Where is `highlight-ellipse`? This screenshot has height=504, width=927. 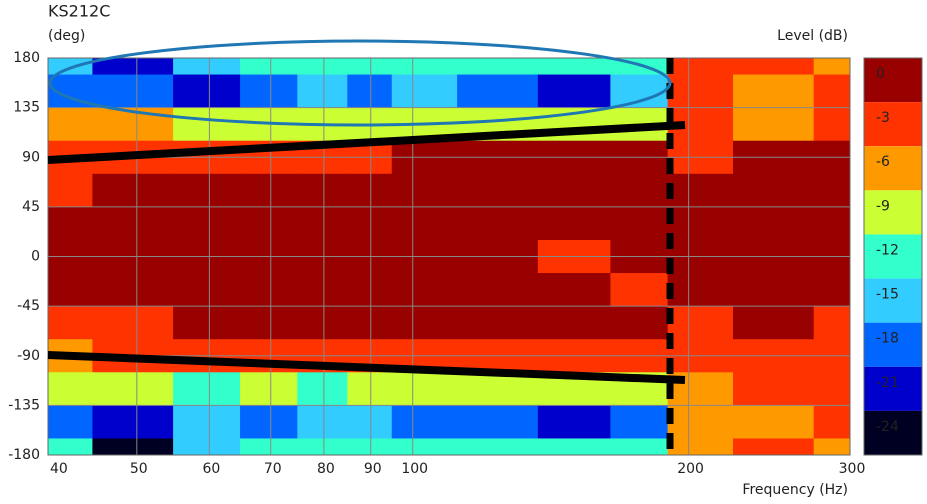 highlight-ellipse is located at coordinates (360, 83).